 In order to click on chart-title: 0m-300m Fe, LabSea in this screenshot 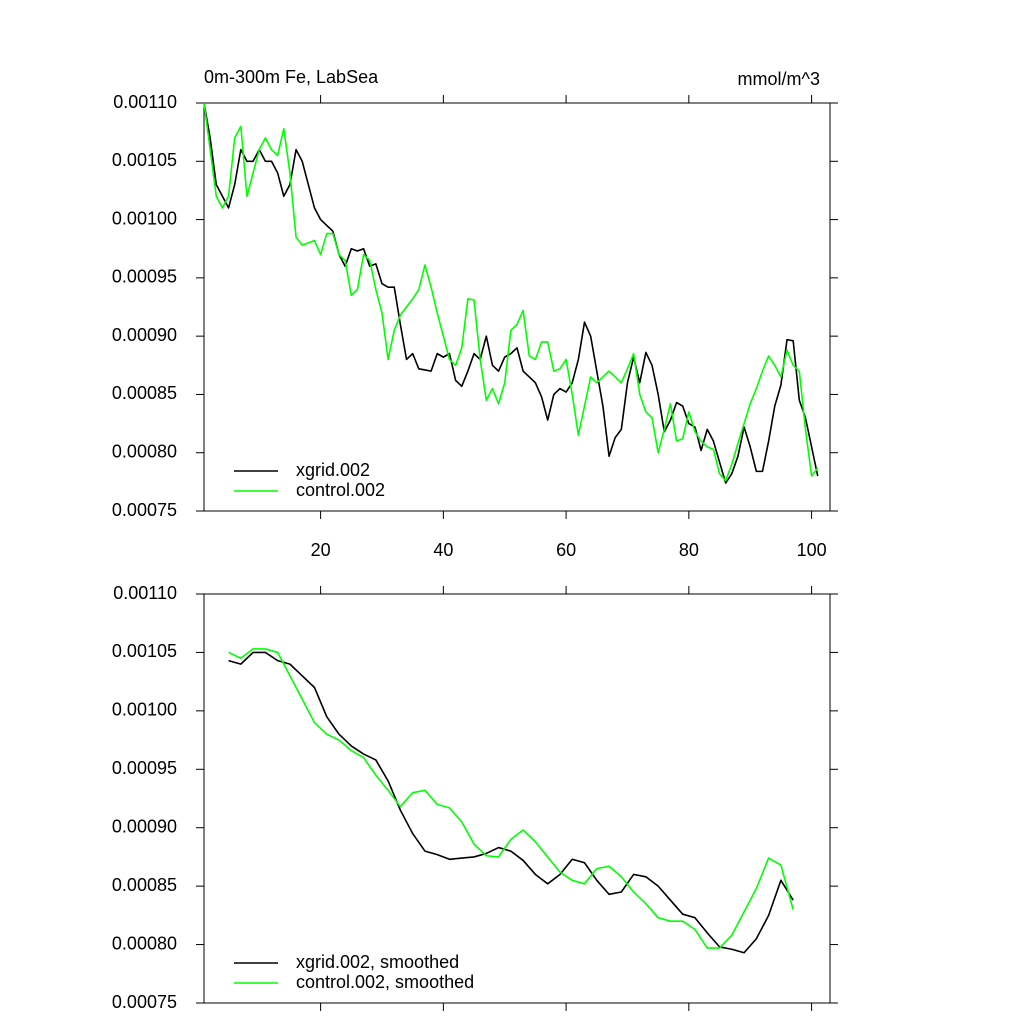, I will do `click(291, 77)`.